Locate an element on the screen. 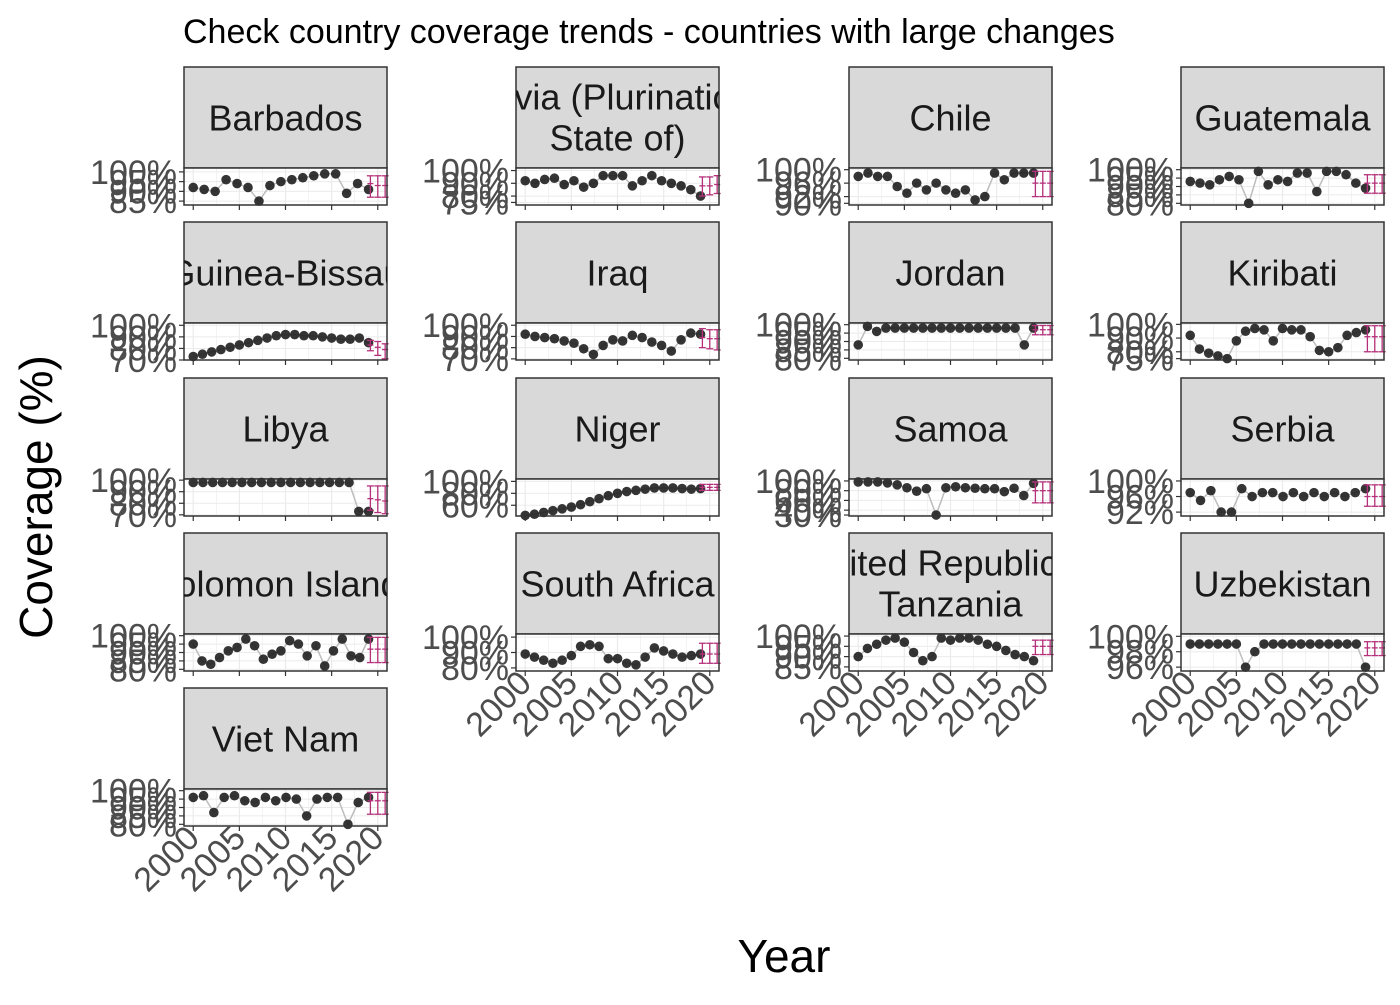  panel-guinea-bissau: Guinea-Bissau 100%90%80%70% is located at coordinates (239, 300).